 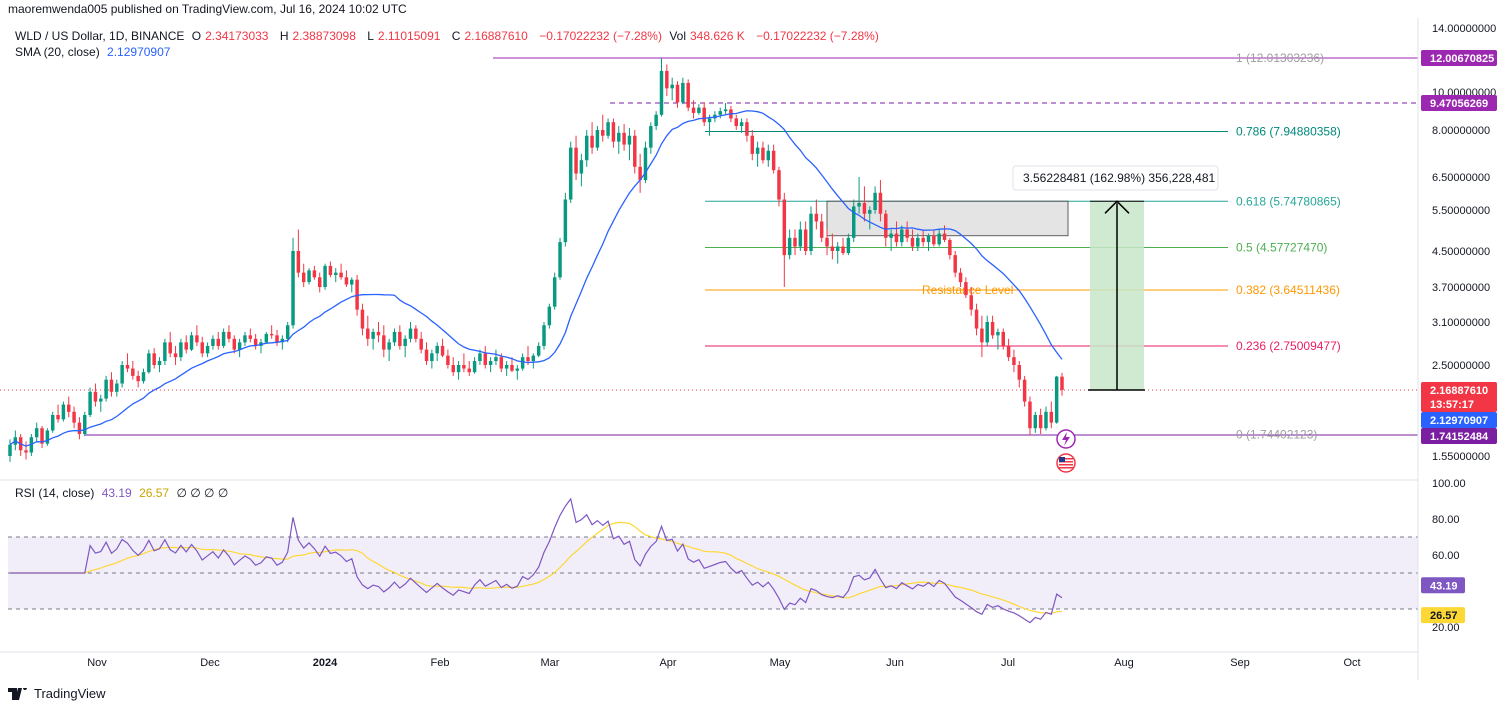 I want to click on time-axis: Nov Dec 2024 Feb Mar Apr May Jun Jul Aug Sep Oct, so click(x=709, y=660).